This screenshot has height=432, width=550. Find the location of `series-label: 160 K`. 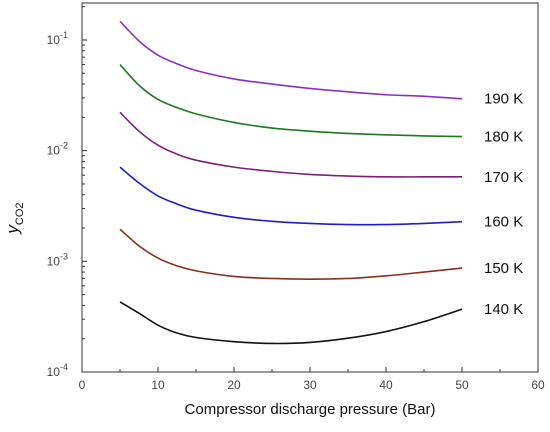

series-label: 160 K is located at coordinates (503, 222).